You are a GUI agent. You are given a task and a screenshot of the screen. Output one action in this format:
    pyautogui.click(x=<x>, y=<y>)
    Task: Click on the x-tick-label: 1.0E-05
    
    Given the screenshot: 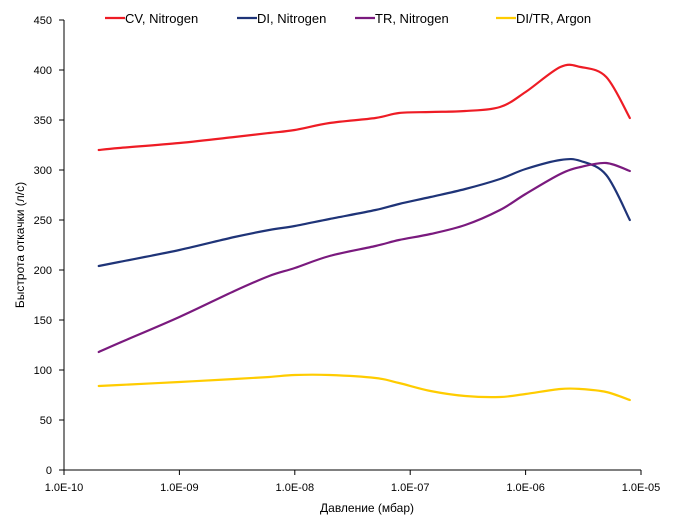 What is the action you would take?
    pyautogui.click(x=641, y=488)
    